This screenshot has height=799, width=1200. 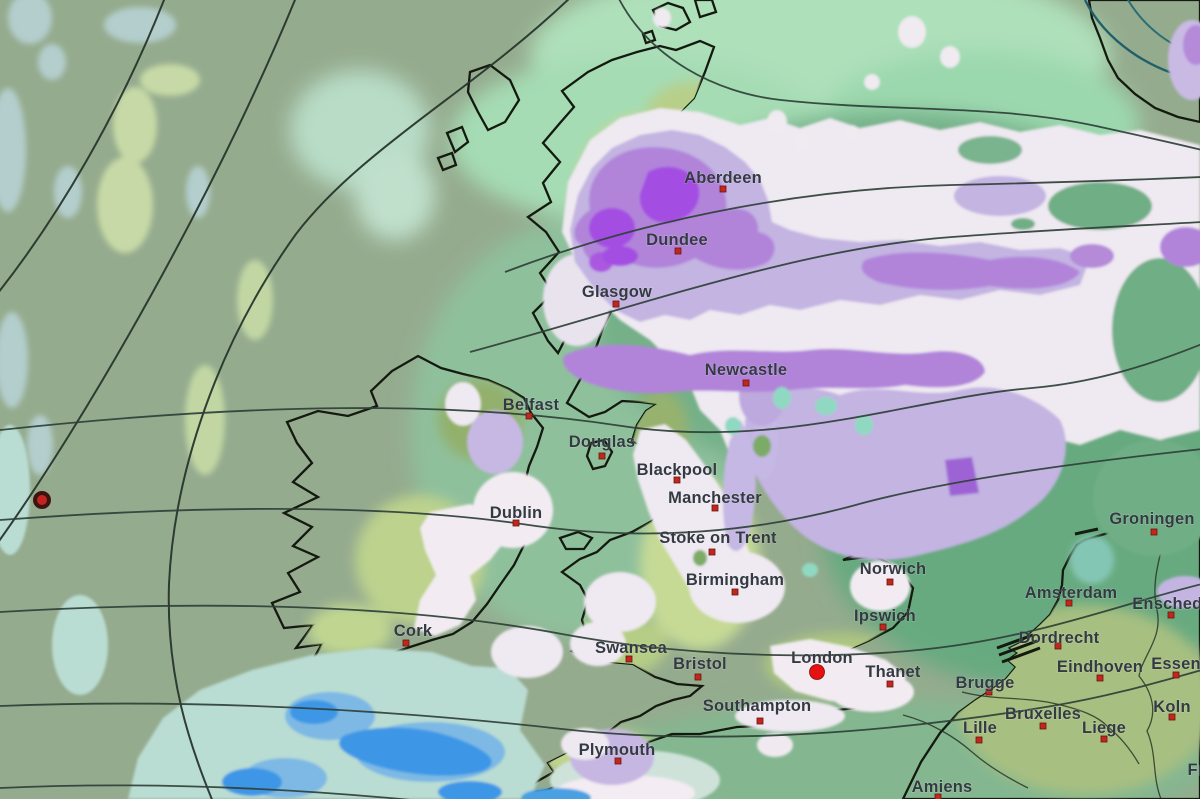 I want to click on city-marker-thanet, so click(x=890, y=684).